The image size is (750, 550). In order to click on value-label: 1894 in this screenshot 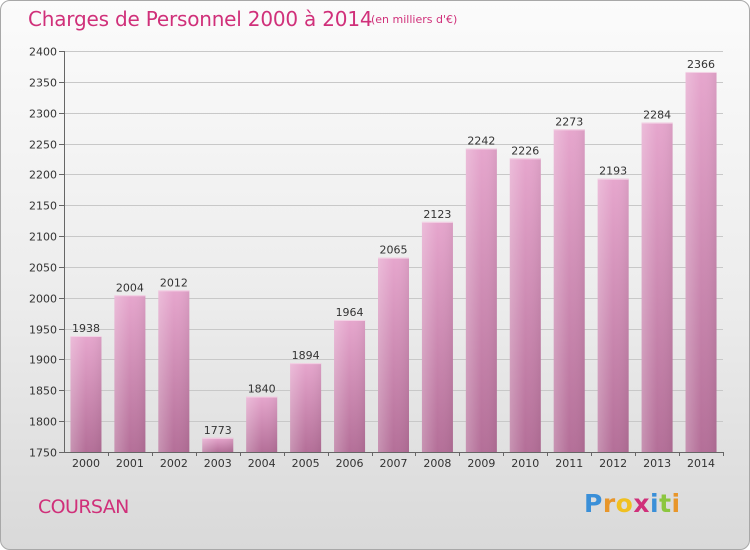, I will do `click(306, 355)`.